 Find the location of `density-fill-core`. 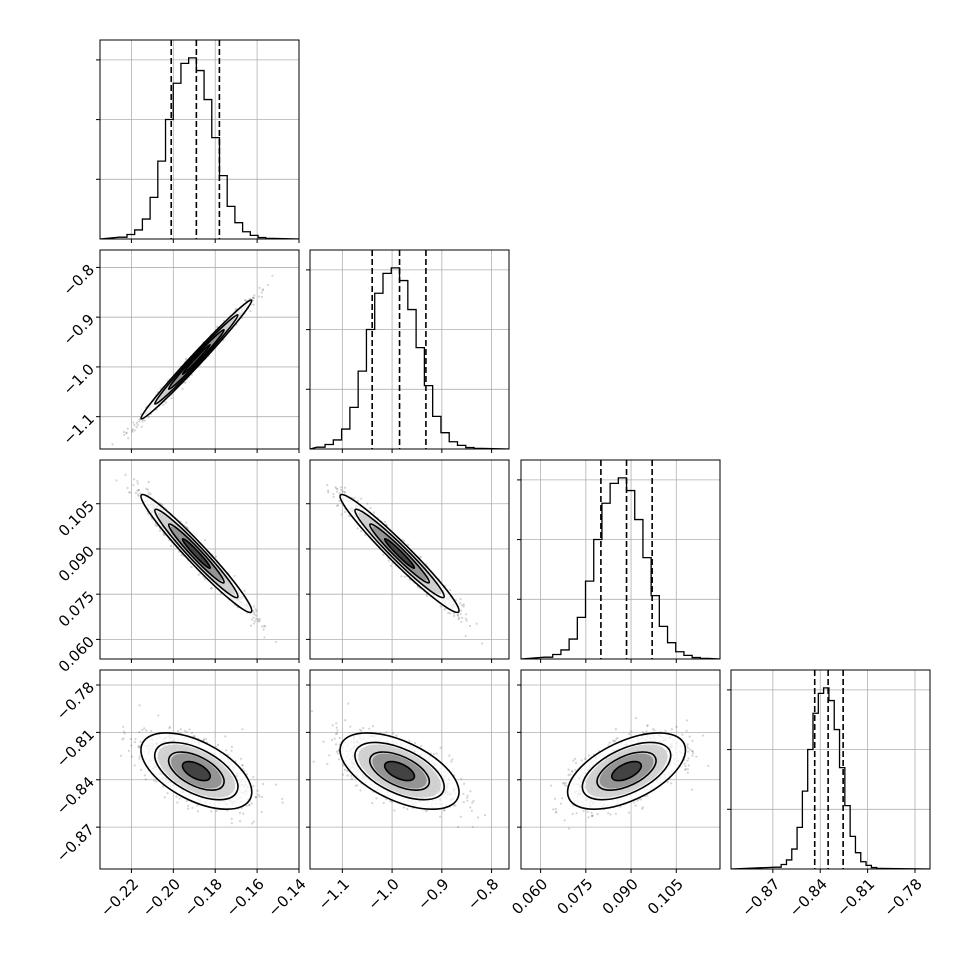

density-fill-core is located at coordinates (196, 359).